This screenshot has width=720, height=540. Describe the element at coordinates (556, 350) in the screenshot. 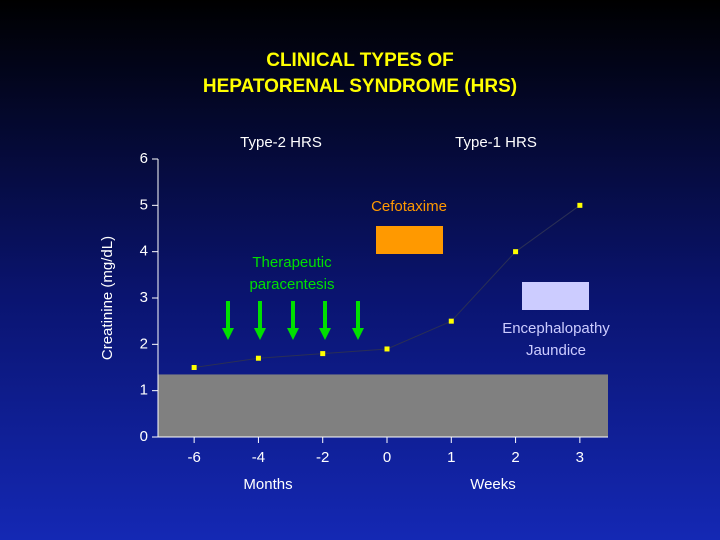

I see `annotation: Jaundice` at that location.